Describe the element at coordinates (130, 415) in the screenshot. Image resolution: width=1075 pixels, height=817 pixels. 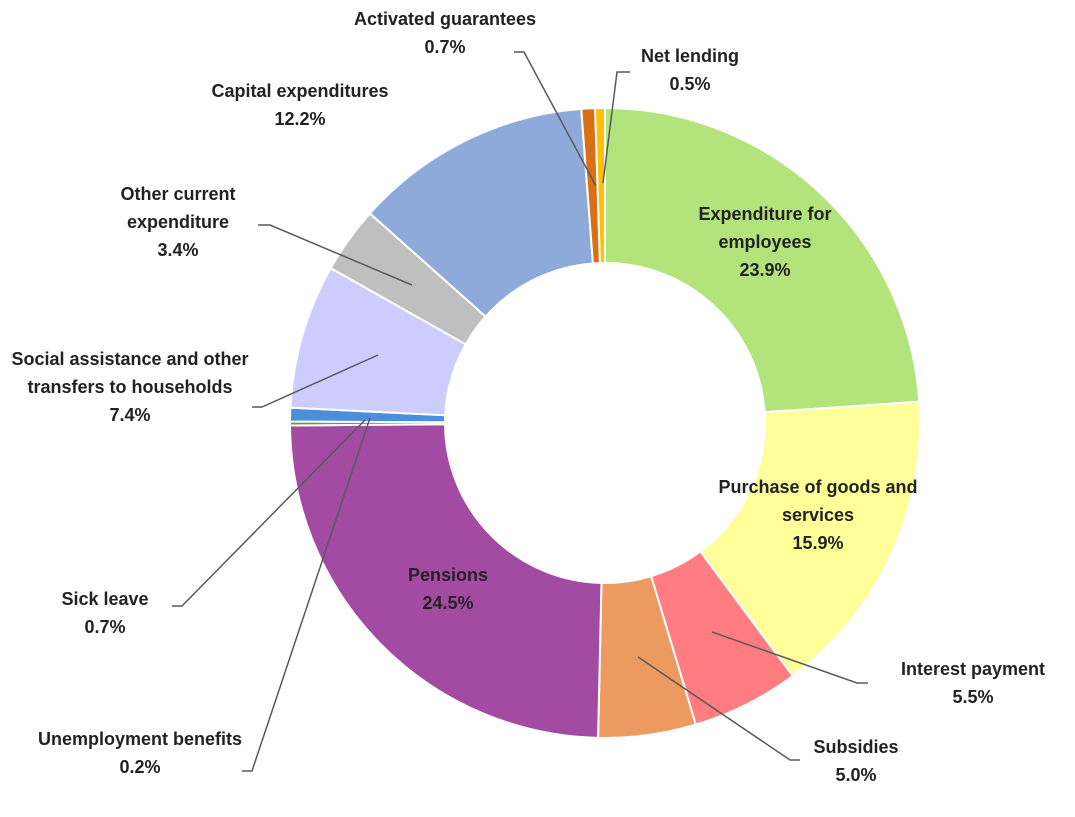
I see `value-label: 7.4%` at that location.